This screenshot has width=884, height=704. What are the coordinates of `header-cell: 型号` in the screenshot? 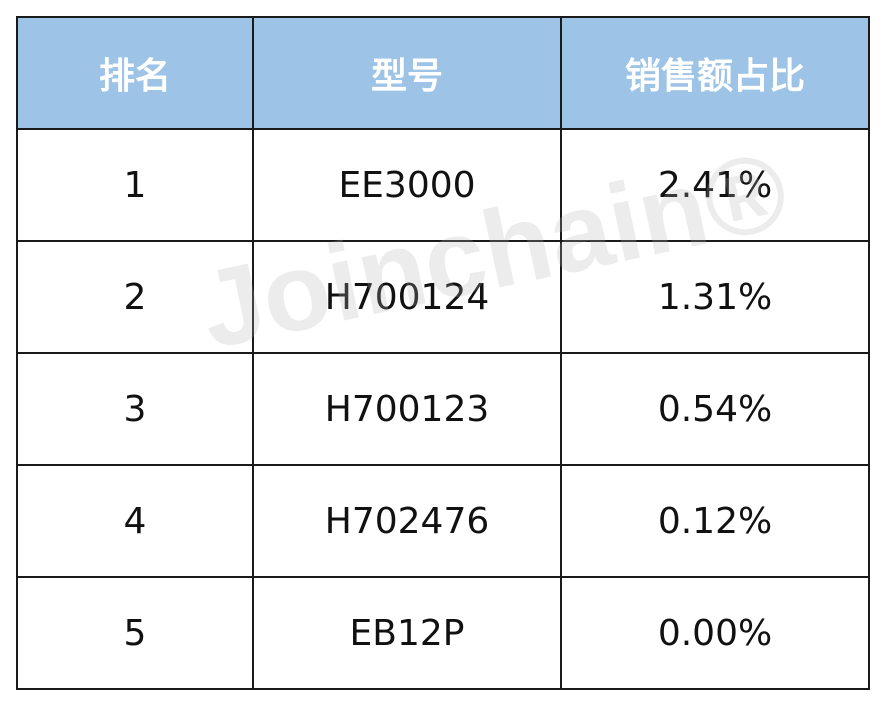 It's located at (407, 73).